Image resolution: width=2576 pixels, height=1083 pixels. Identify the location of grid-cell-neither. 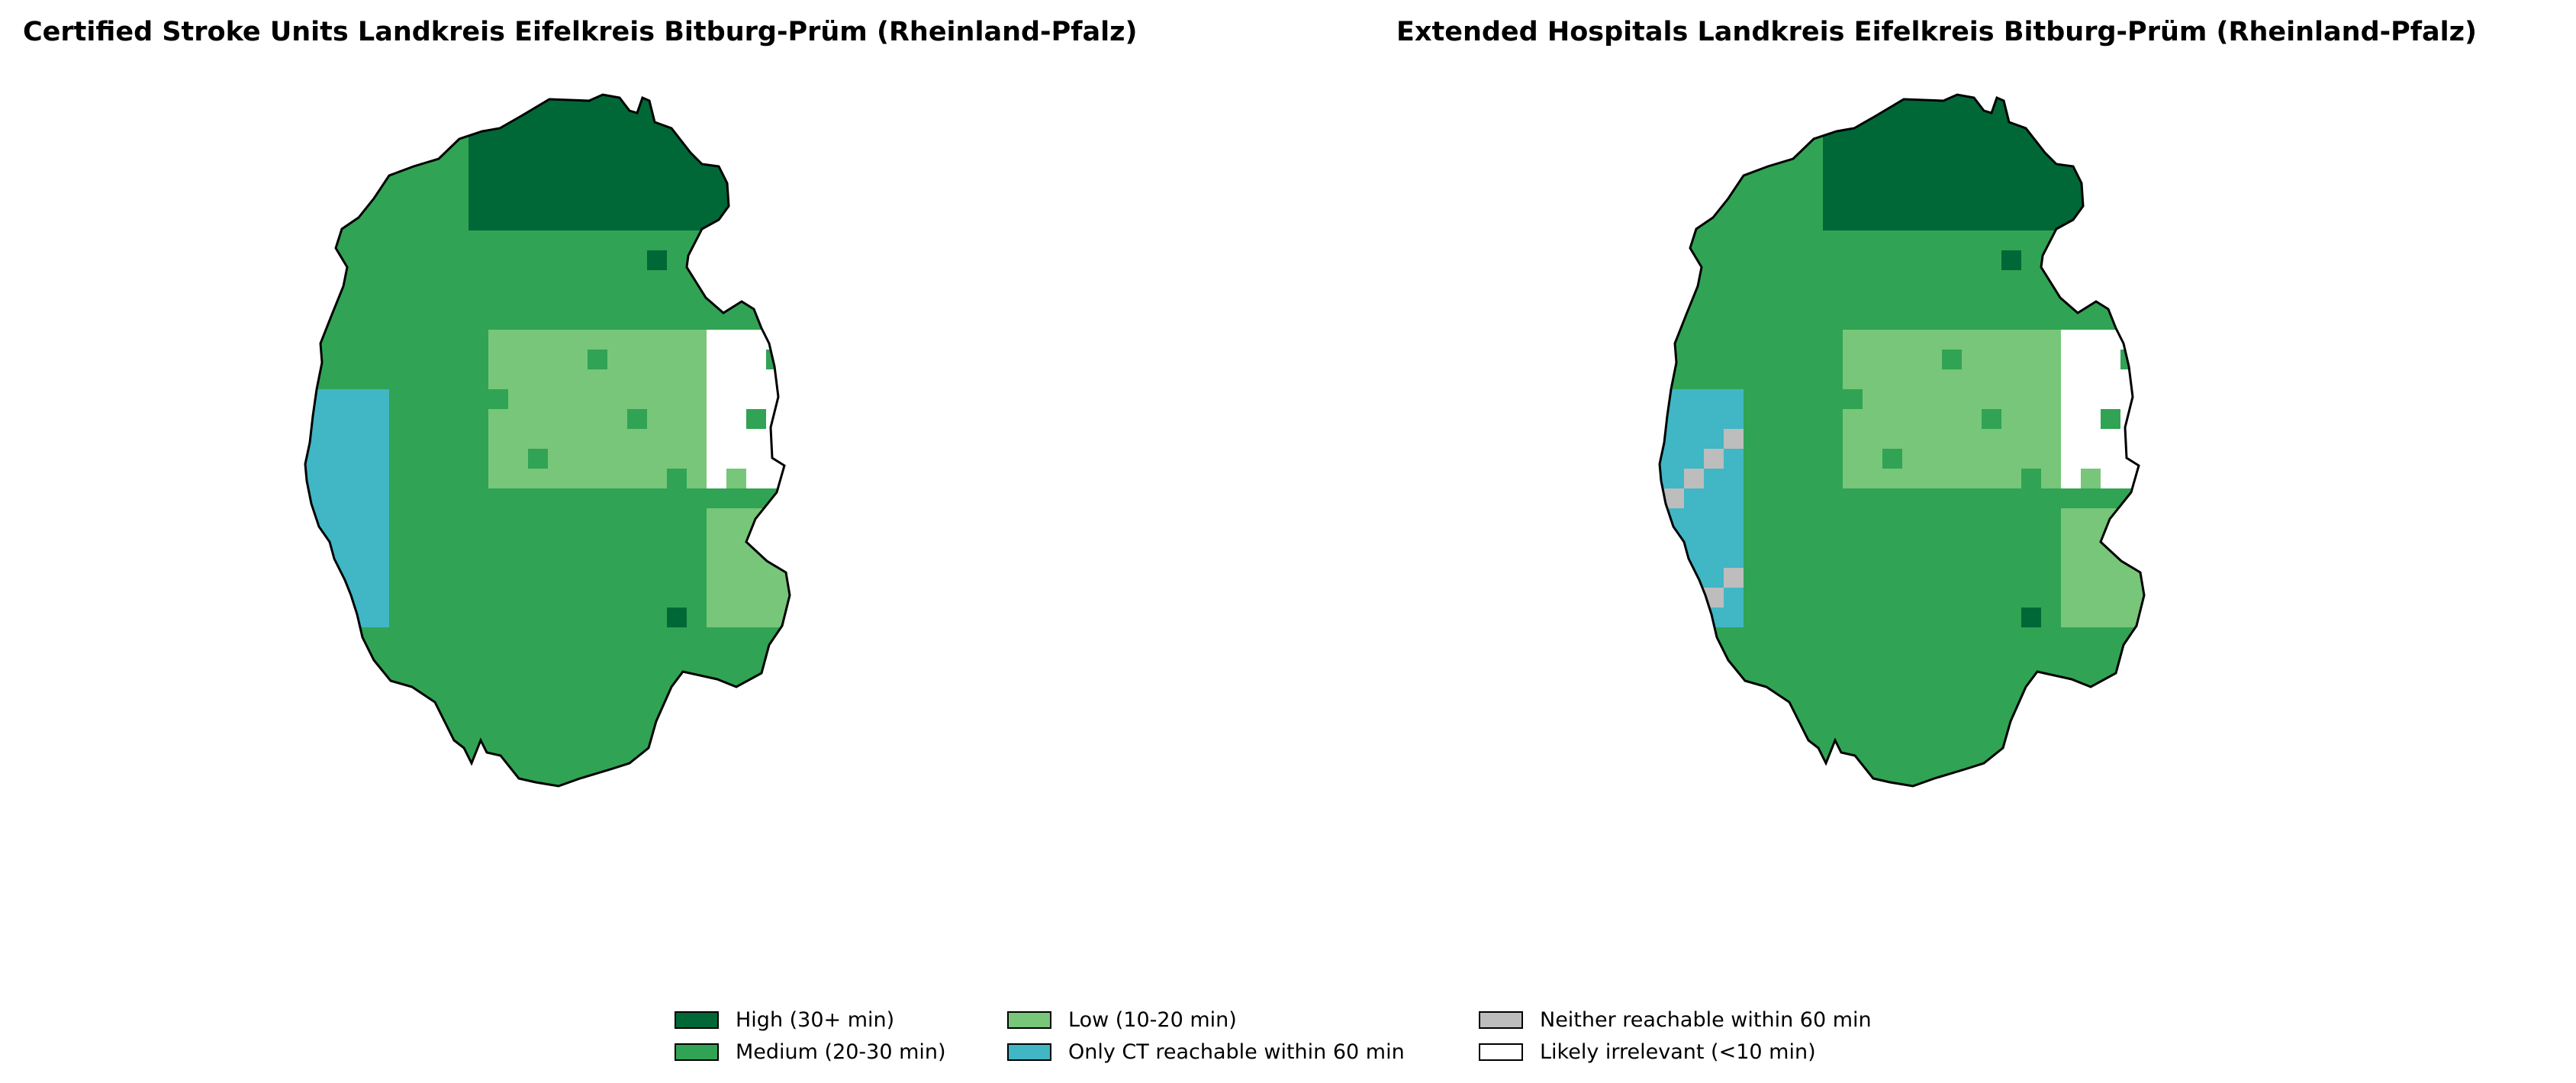
(1714, 459).